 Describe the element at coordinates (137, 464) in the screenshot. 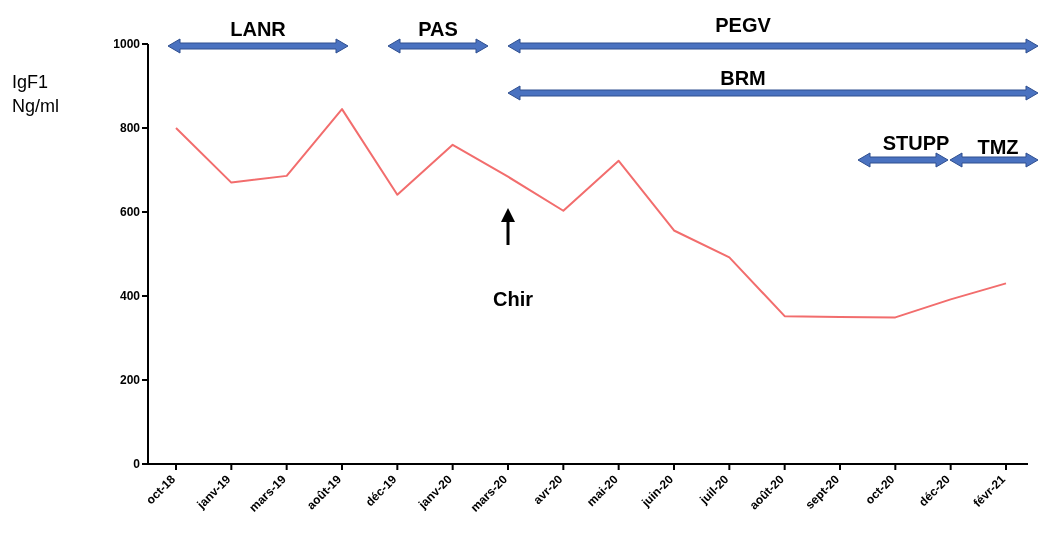

I see `y-tick-label: 0` at that location.